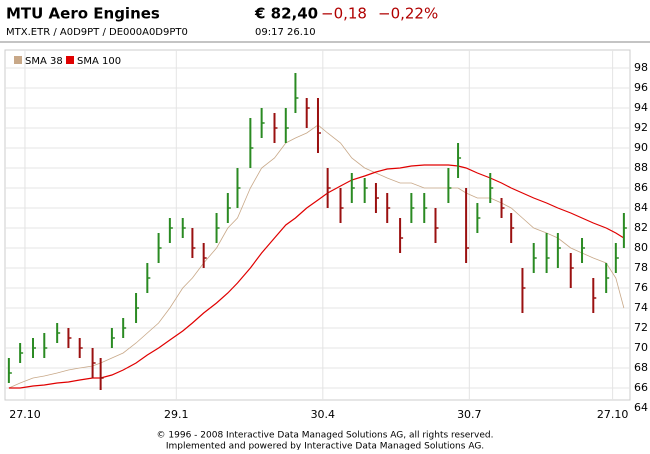  What do you see at coordinates (641, 187) in the screenshot?
I see `y-tick-label: 86` at bounding box center [641, 187].